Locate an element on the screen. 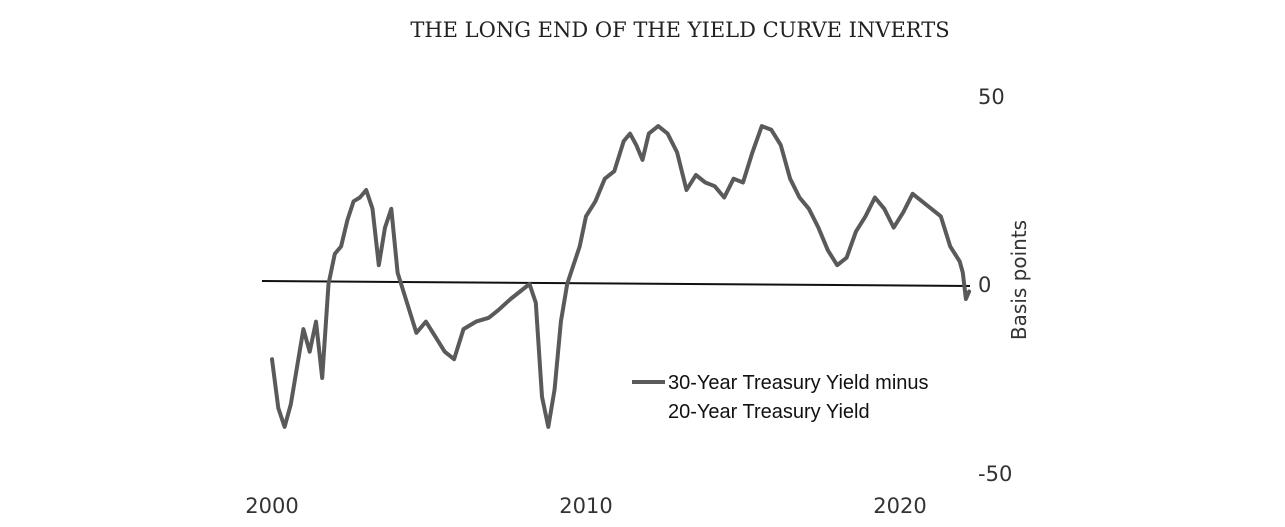  legend-label-line-2: 20-Year Treasury Yield is located at coordinates (769, 412).